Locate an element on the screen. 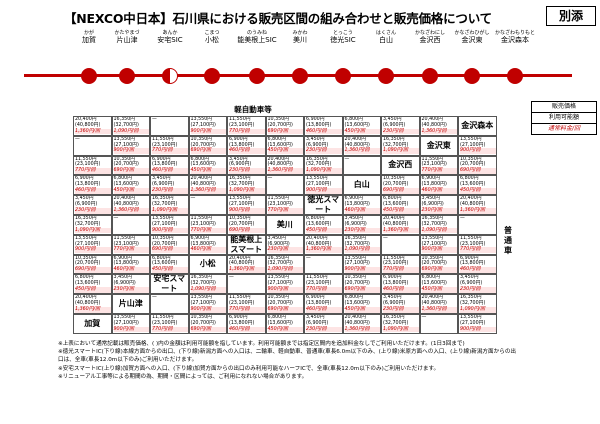  station-9: かなざわひがし 金沢東 is located at coordinates (472, 37).